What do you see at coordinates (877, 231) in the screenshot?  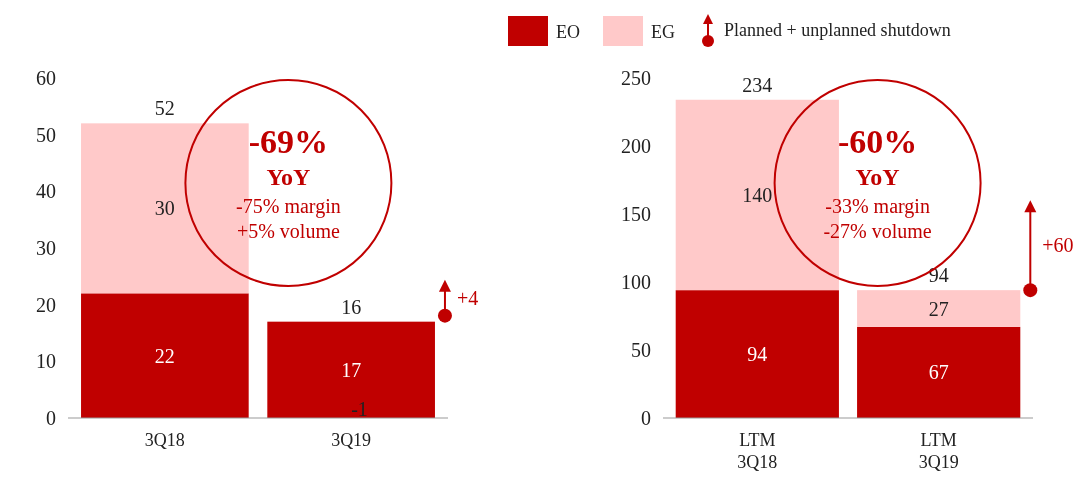 I see `annotation: -27% volume` at bounding box center [877, 231].